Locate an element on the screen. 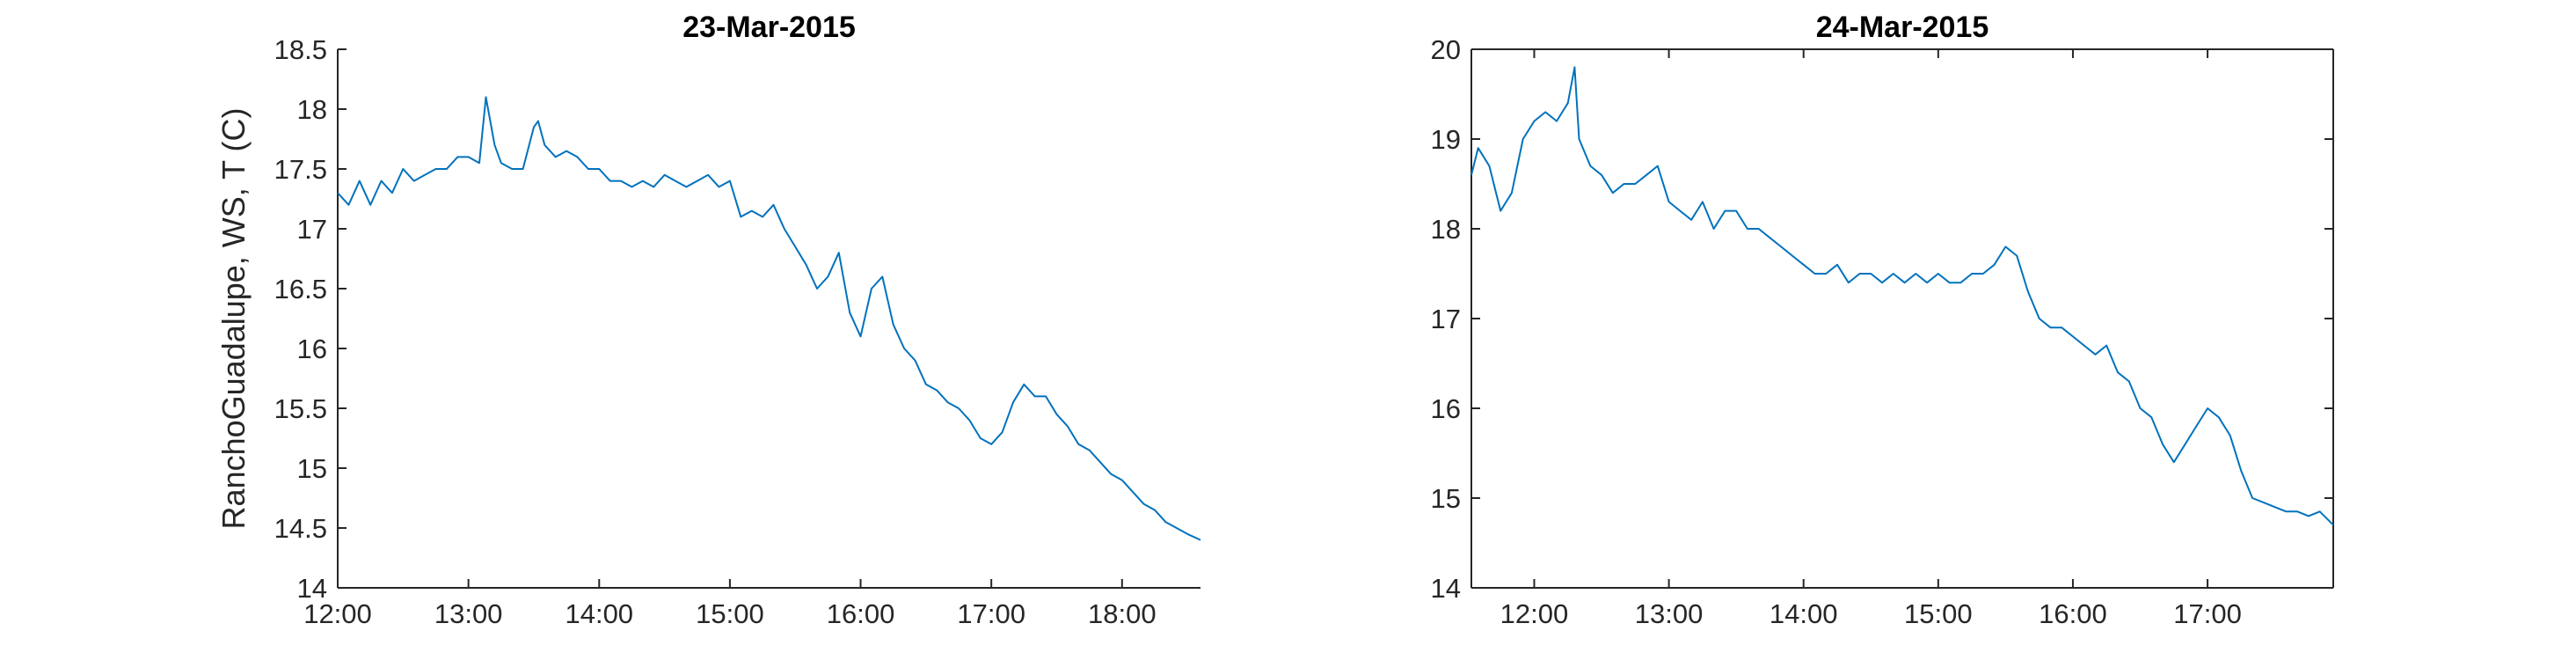  y-tick-label: 19 is located at coordinates (1446, 139).